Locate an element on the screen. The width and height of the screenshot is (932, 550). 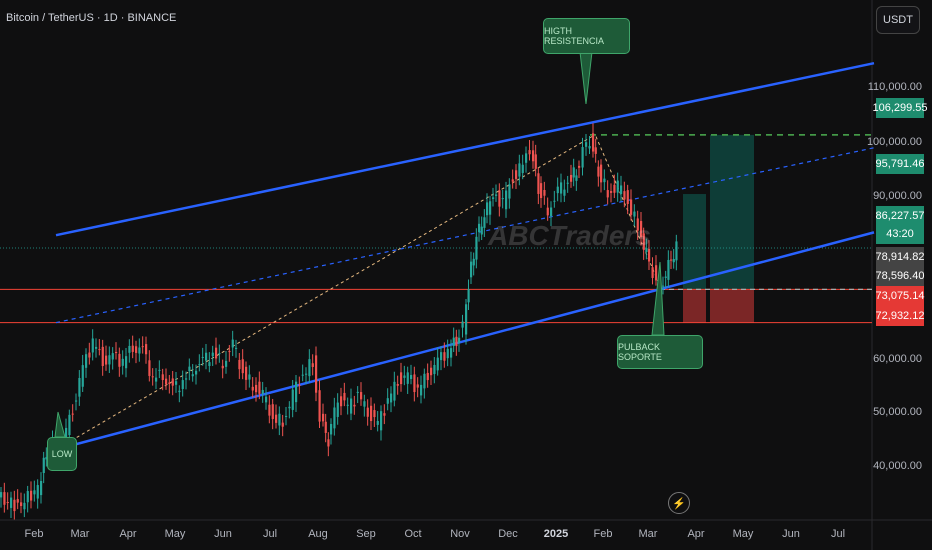
x-tick: Sep is located at coordinates (366, 534).